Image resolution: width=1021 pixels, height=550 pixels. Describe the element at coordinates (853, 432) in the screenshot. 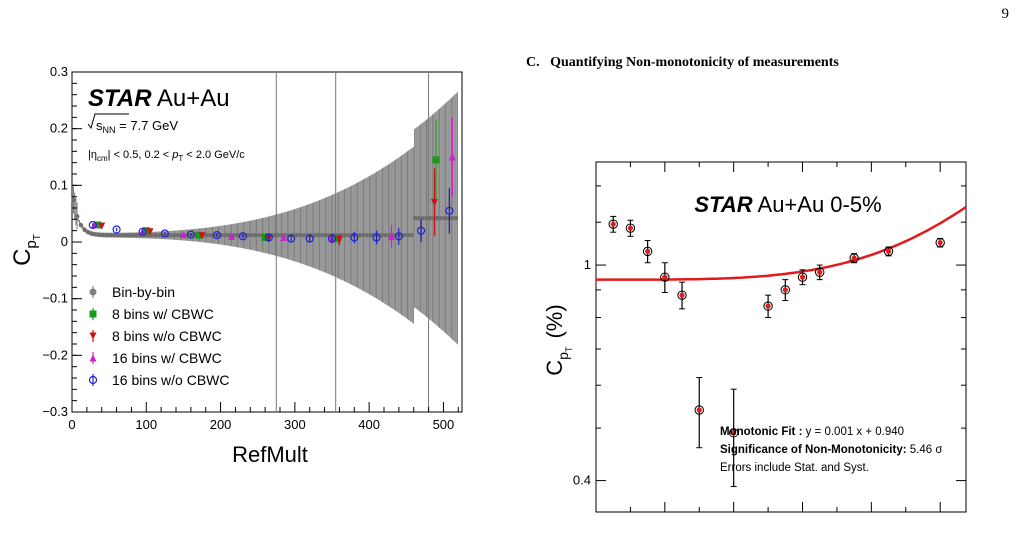

I see `fit-equation: y = 0.001 x + 0.940` at that location.